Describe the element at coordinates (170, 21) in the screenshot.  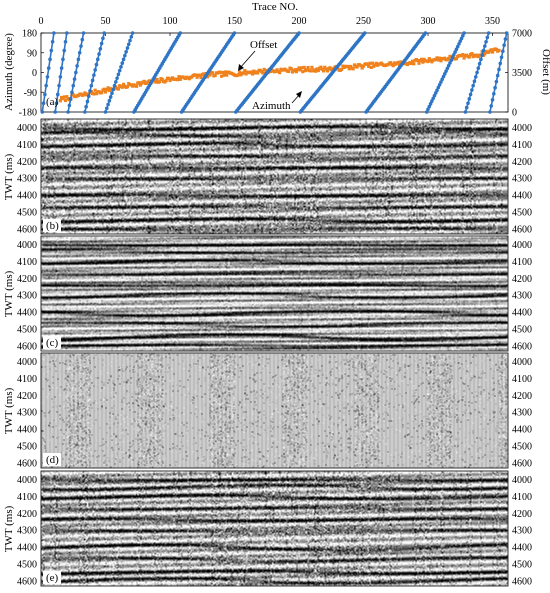
I see `x-tick-label: 100` at that location.